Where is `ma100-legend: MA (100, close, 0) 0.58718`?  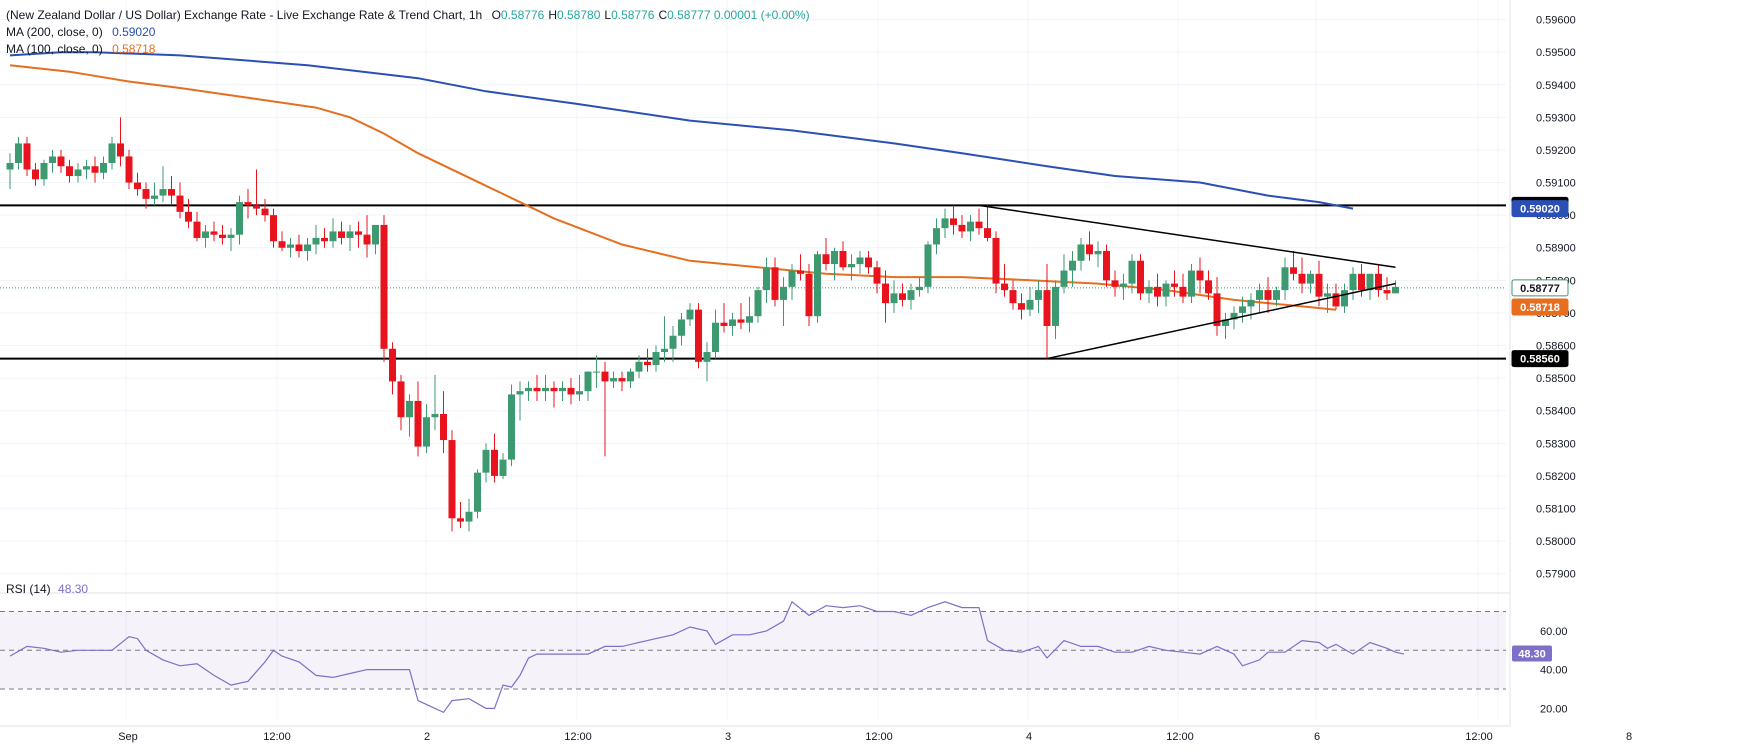
ma100-legend: MA (100, close, 0) 0.58718 is located at coordinates (408, 49).